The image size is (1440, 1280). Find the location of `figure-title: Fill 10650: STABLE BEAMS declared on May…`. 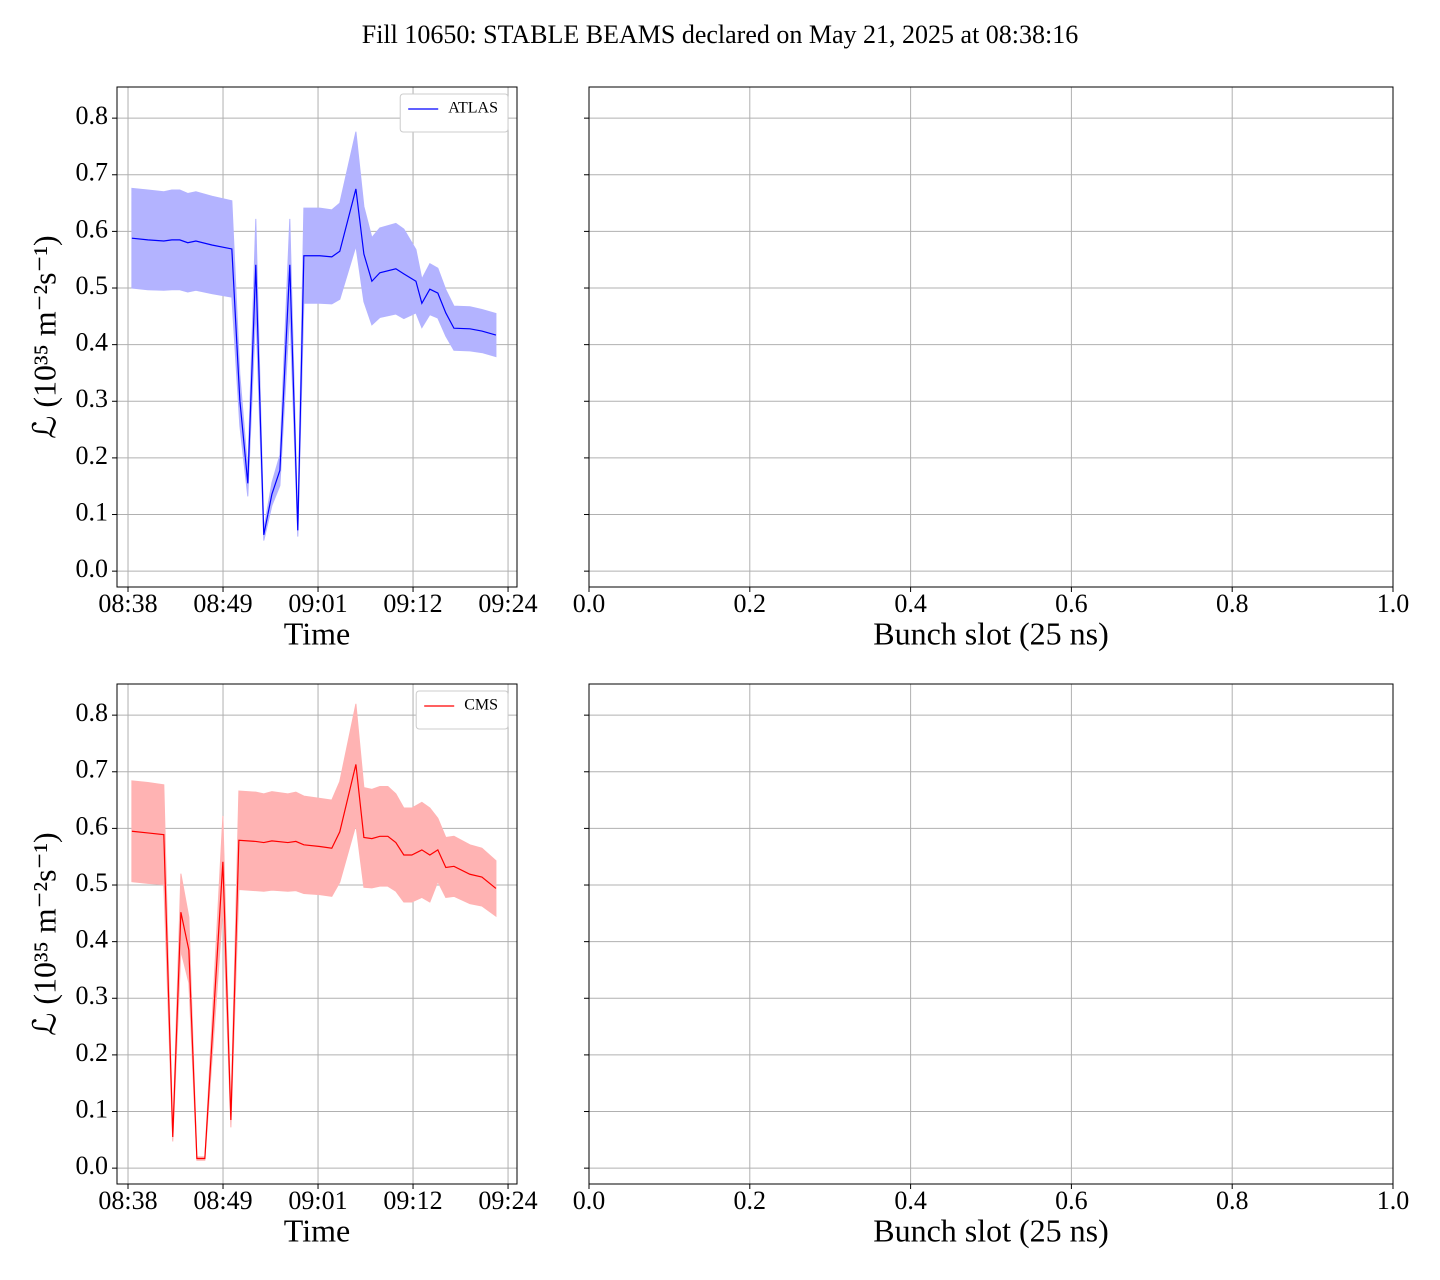

figure-title: Fill 10650: STABLE BEAMS declared on May… is located at coordinates (720, 34).